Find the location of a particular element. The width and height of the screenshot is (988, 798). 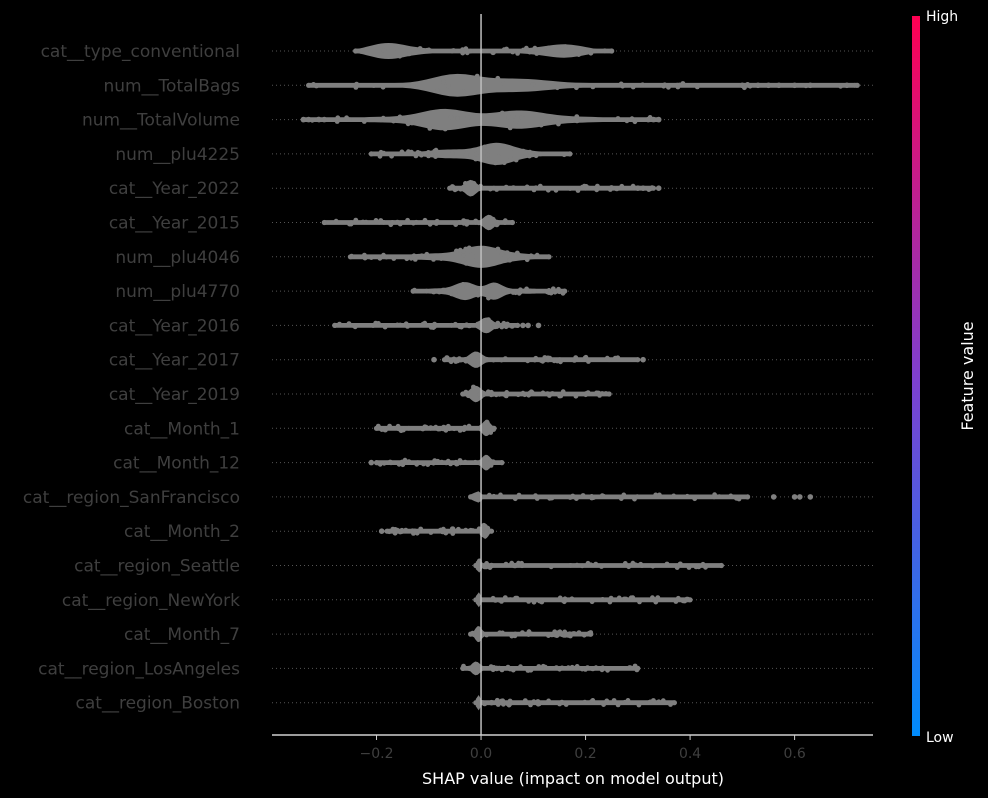

feature-row: num__plu4225 is located at coordinates (494, 154).